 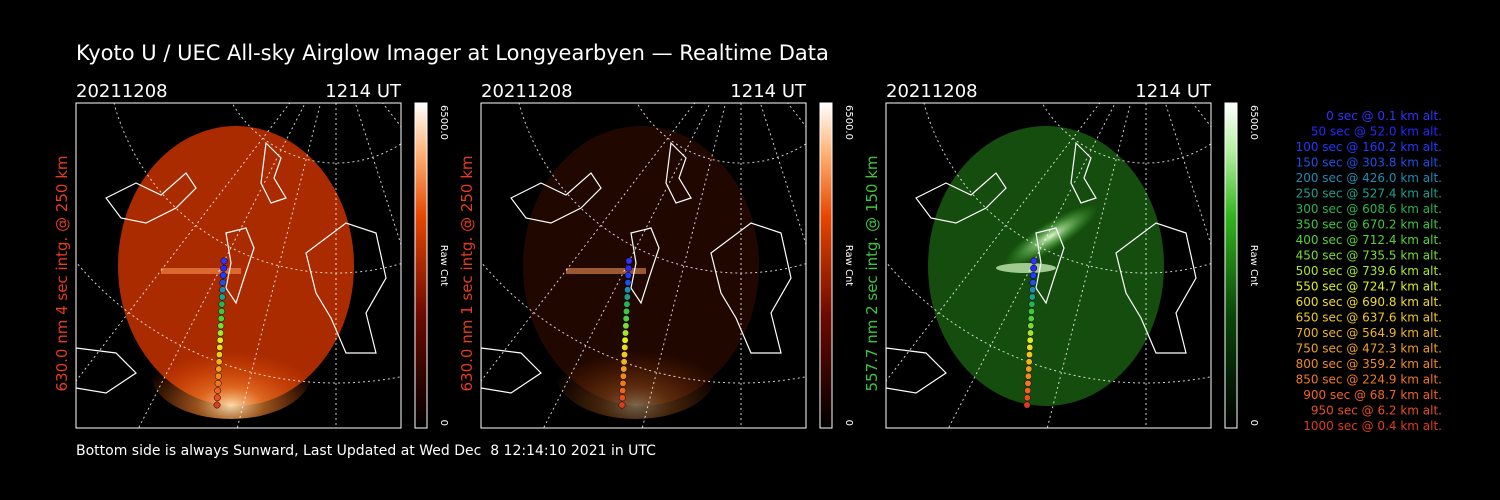 What do you see at coordinates (872, 273) in the screenshot?
I see `panel-ylabel: 557.7 nm 2 sec intg. @ 150 km` at bounding box center [872, 273].